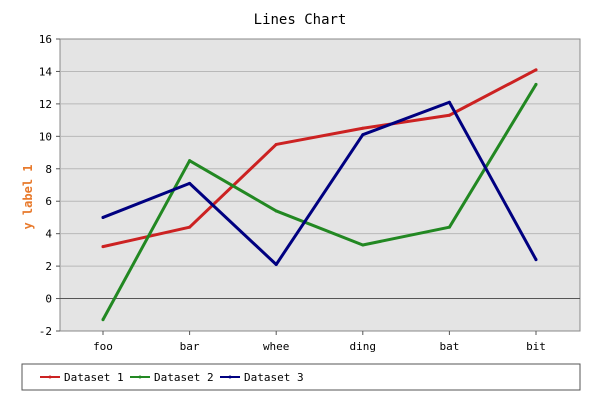 The image size is (600, 404). Describe the element at coordinates (48, 169) in the screenshot. I see `y-tick-label: 8` at that location.